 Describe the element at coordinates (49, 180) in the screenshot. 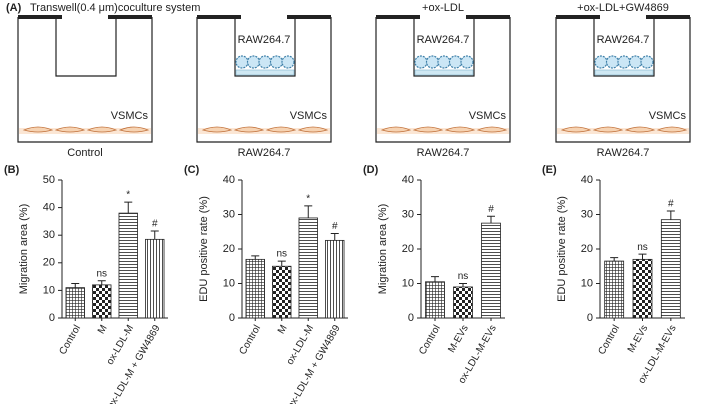

I see `y-tick-label: 50` at that location.